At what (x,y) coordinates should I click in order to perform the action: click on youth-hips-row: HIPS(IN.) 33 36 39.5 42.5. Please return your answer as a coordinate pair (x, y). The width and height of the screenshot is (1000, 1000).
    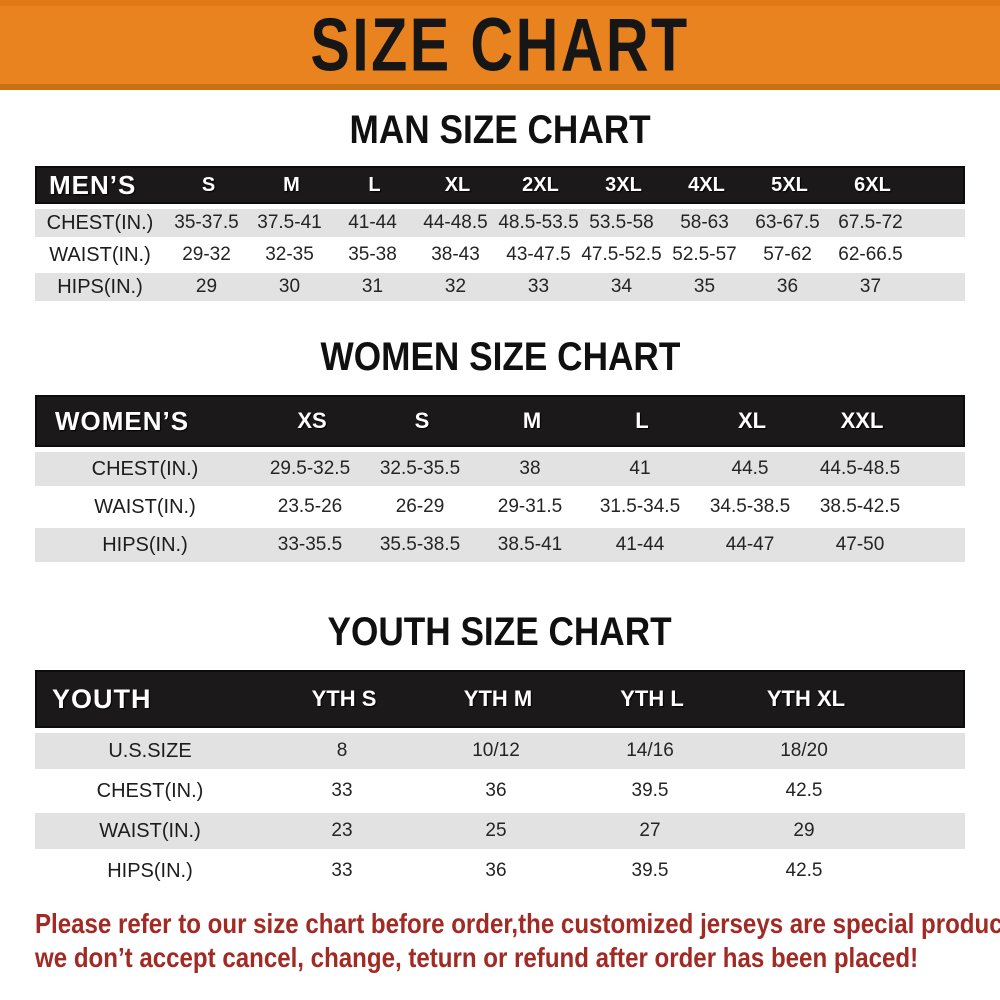
    Looking at the image, I should click on (500, 871).